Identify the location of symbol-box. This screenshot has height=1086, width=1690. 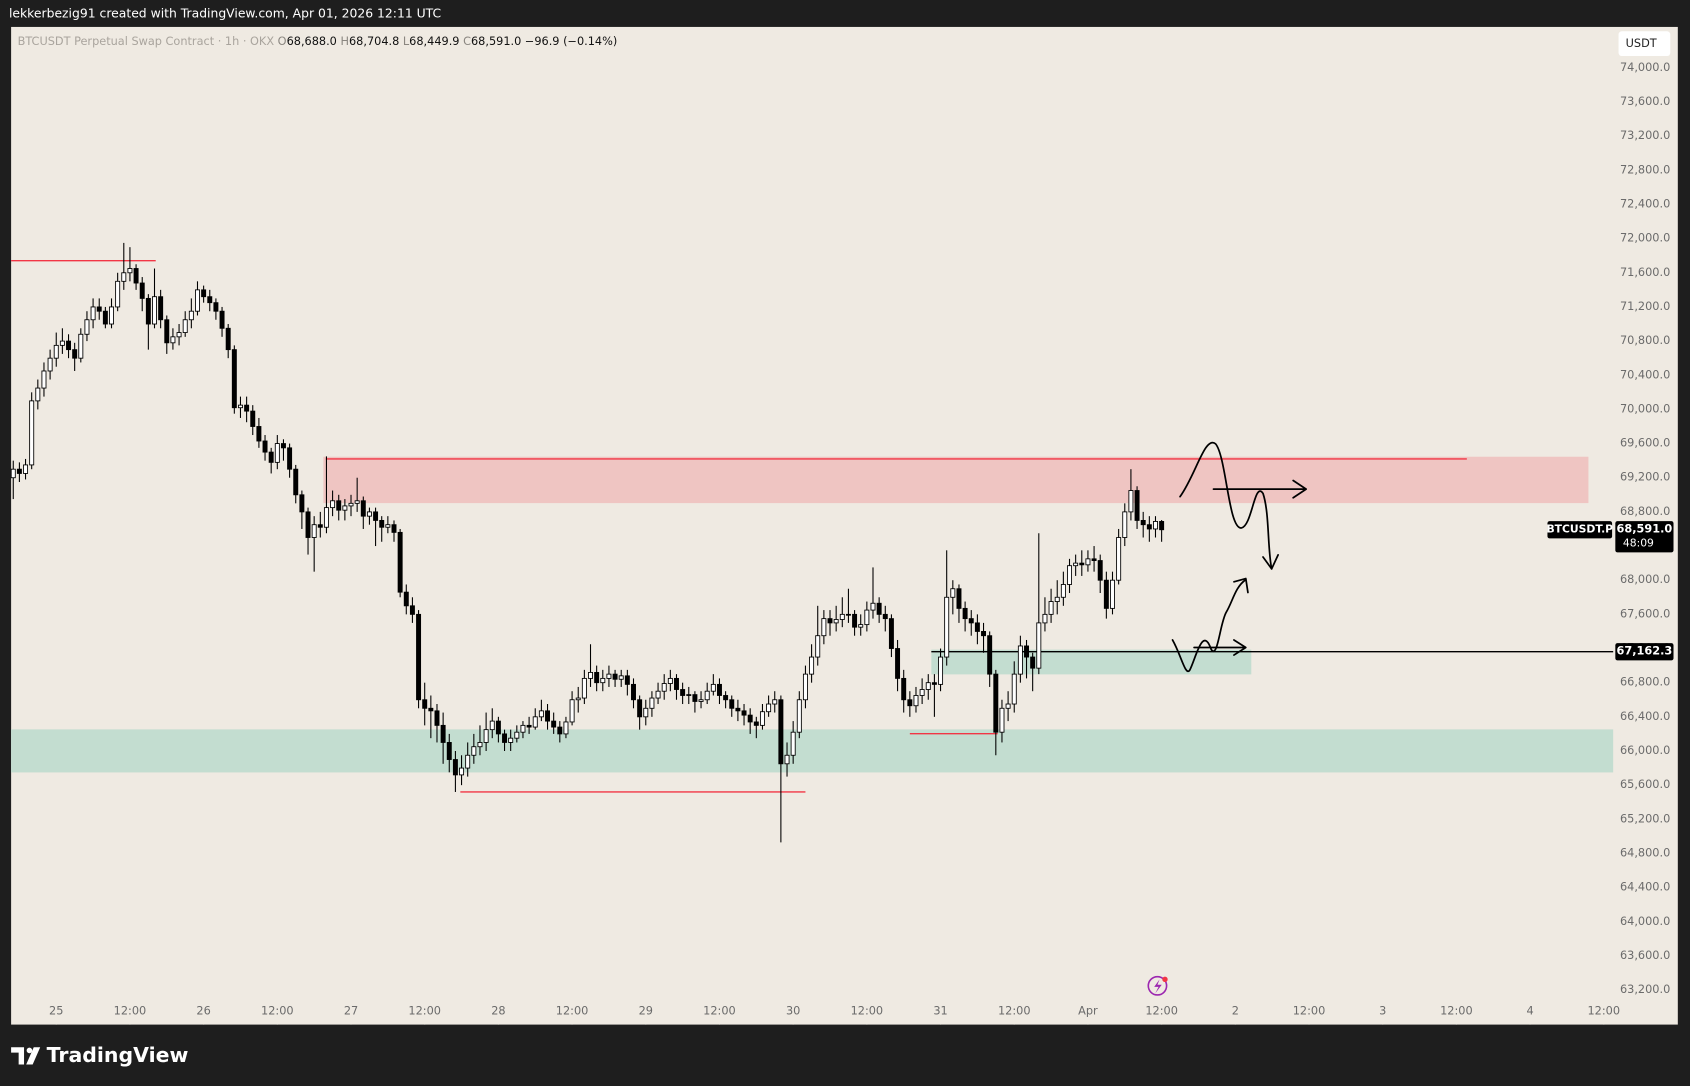
(1580, 530).